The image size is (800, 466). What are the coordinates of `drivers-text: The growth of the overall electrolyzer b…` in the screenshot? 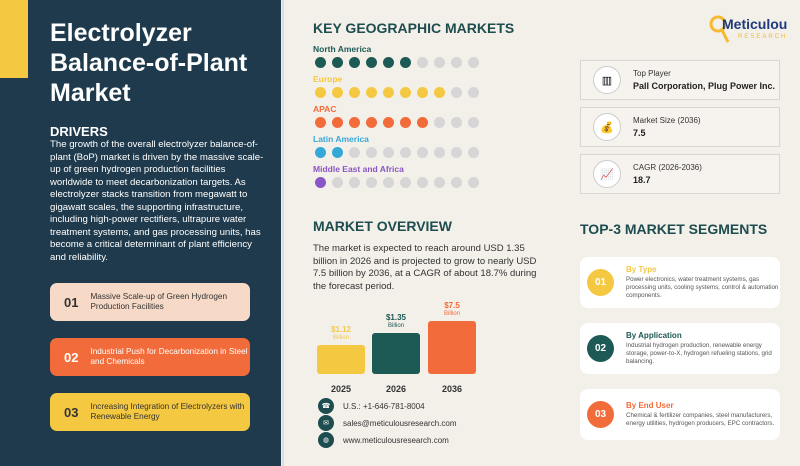 It's located at (157, 201).